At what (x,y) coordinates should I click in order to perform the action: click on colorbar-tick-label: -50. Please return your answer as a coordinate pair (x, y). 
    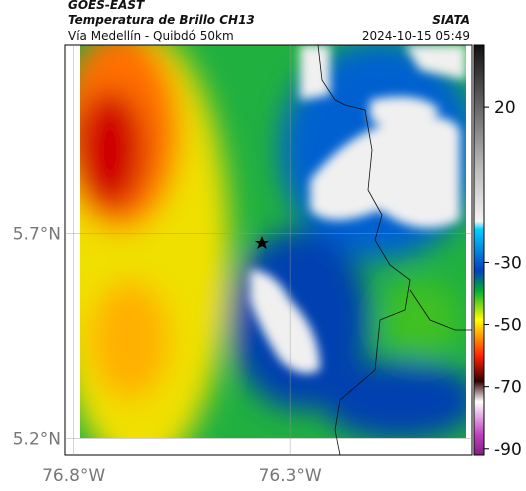
    Looking at the image, I should click on (508, 326).